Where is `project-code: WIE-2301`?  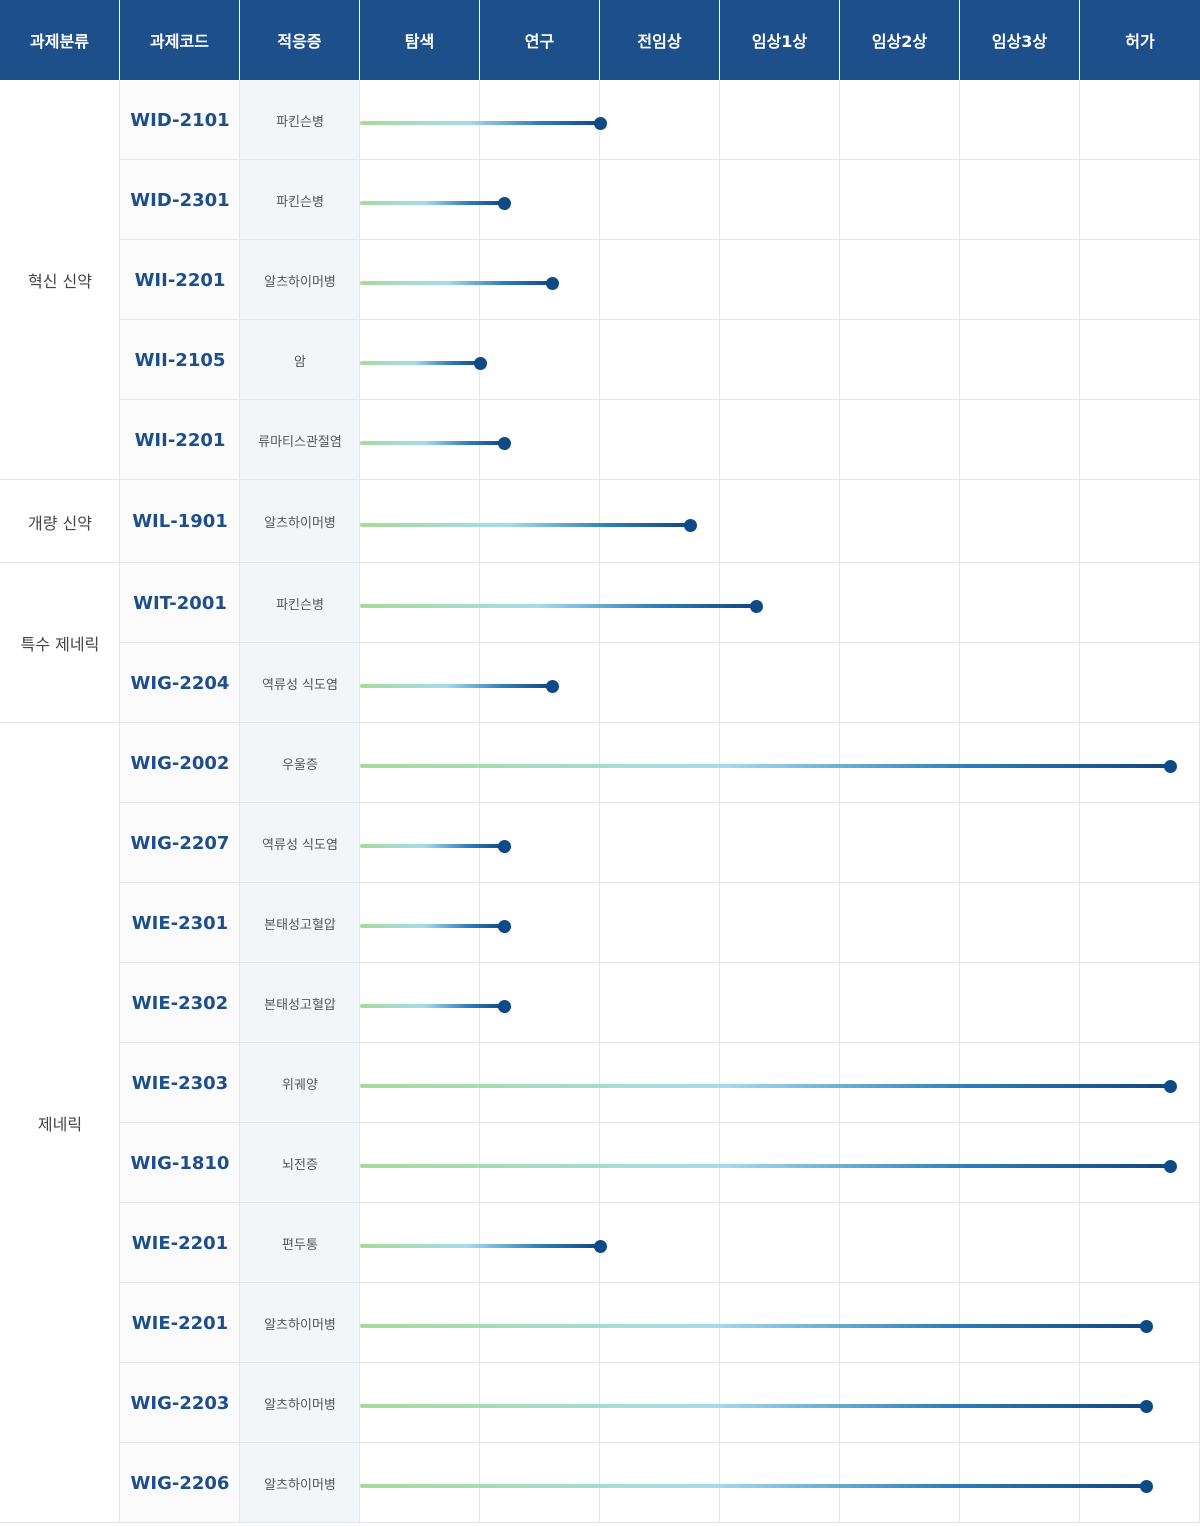
project-code: WIE-2301 is located at coordinates (180, 923).